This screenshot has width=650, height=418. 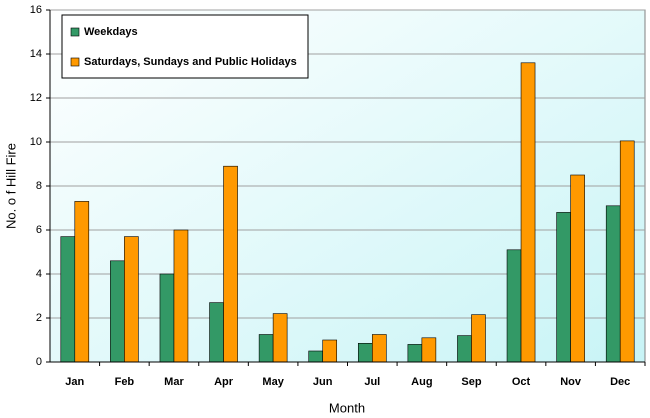 What do you see at coordinates (224, 382) in the screenshot?
I see `x-tick-label: Apr` at bounding box center [224, 382].